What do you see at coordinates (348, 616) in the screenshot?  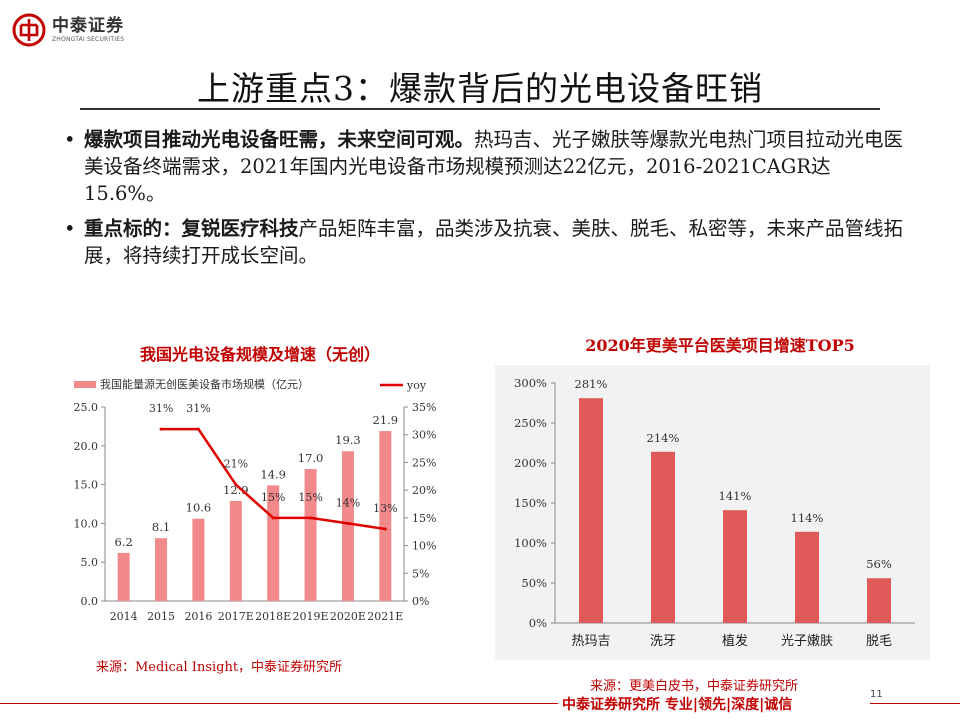 I see `x-tick-label: 2020E` at bounding box center [348, 616].